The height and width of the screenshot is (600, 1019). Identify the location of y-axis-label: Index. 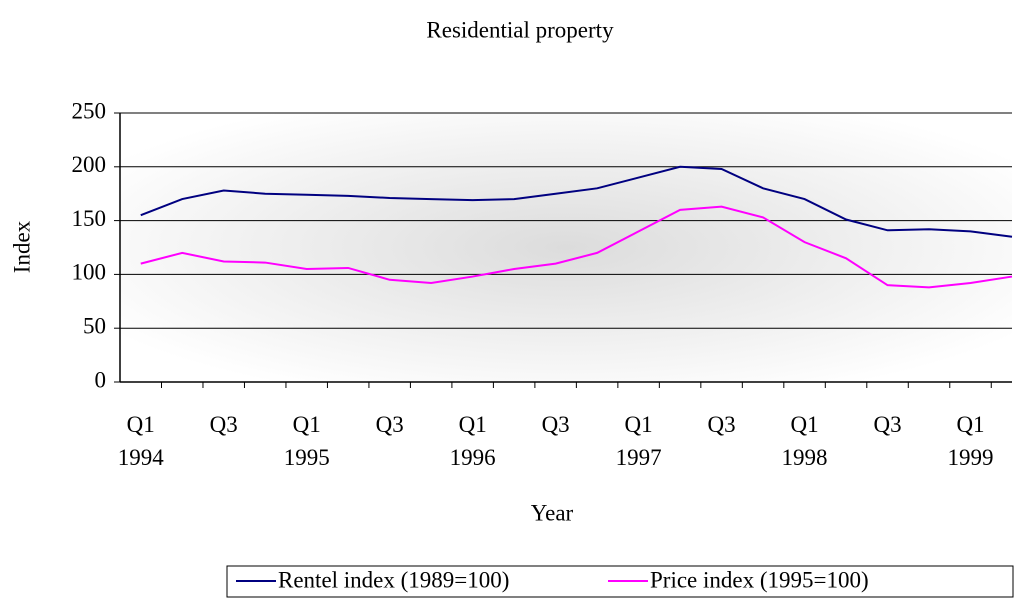
(21, 246).